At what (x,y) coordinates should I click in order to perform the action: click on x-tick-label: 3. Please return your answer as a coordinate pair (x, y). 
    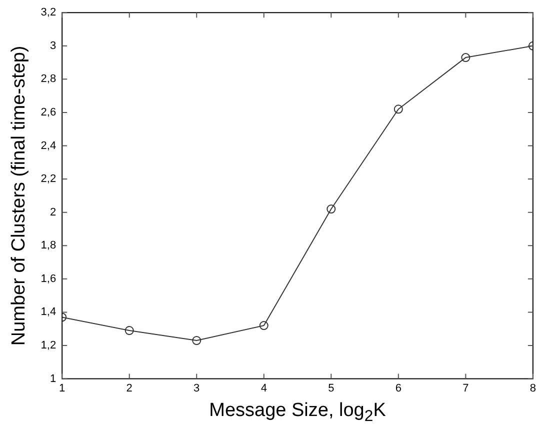
    Looking at the image, I should click on (197, 388).